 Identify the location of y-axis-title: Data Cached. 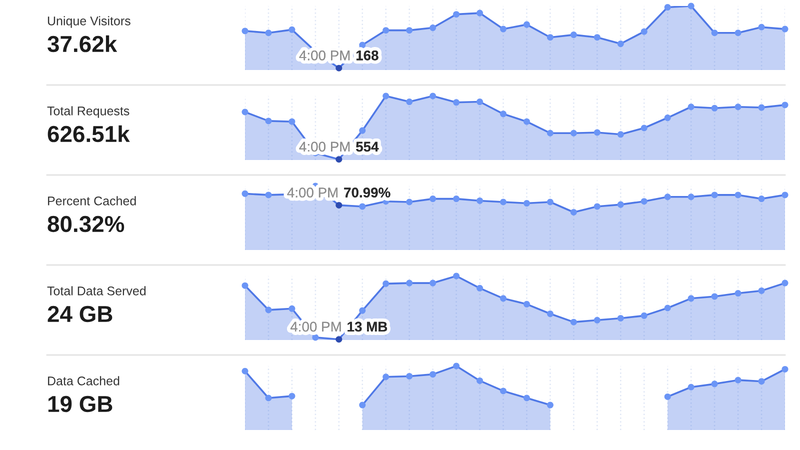
(84, 381).